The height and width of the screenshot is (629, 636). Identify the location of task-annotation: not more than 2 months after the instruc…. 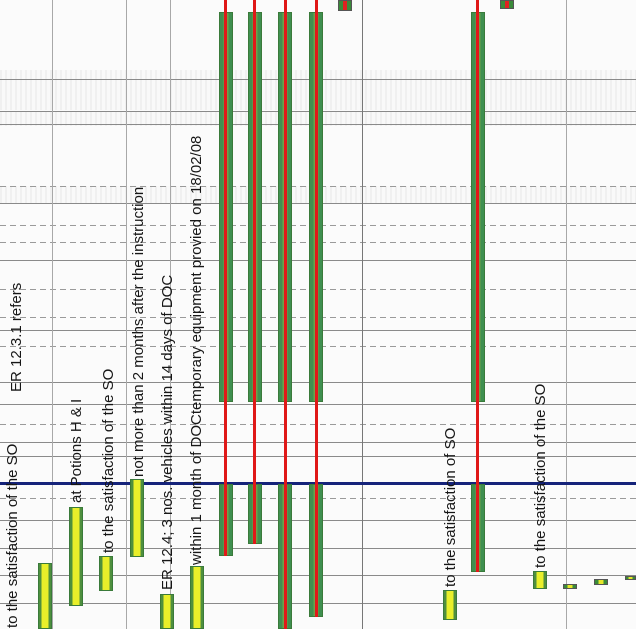
(138, 331).